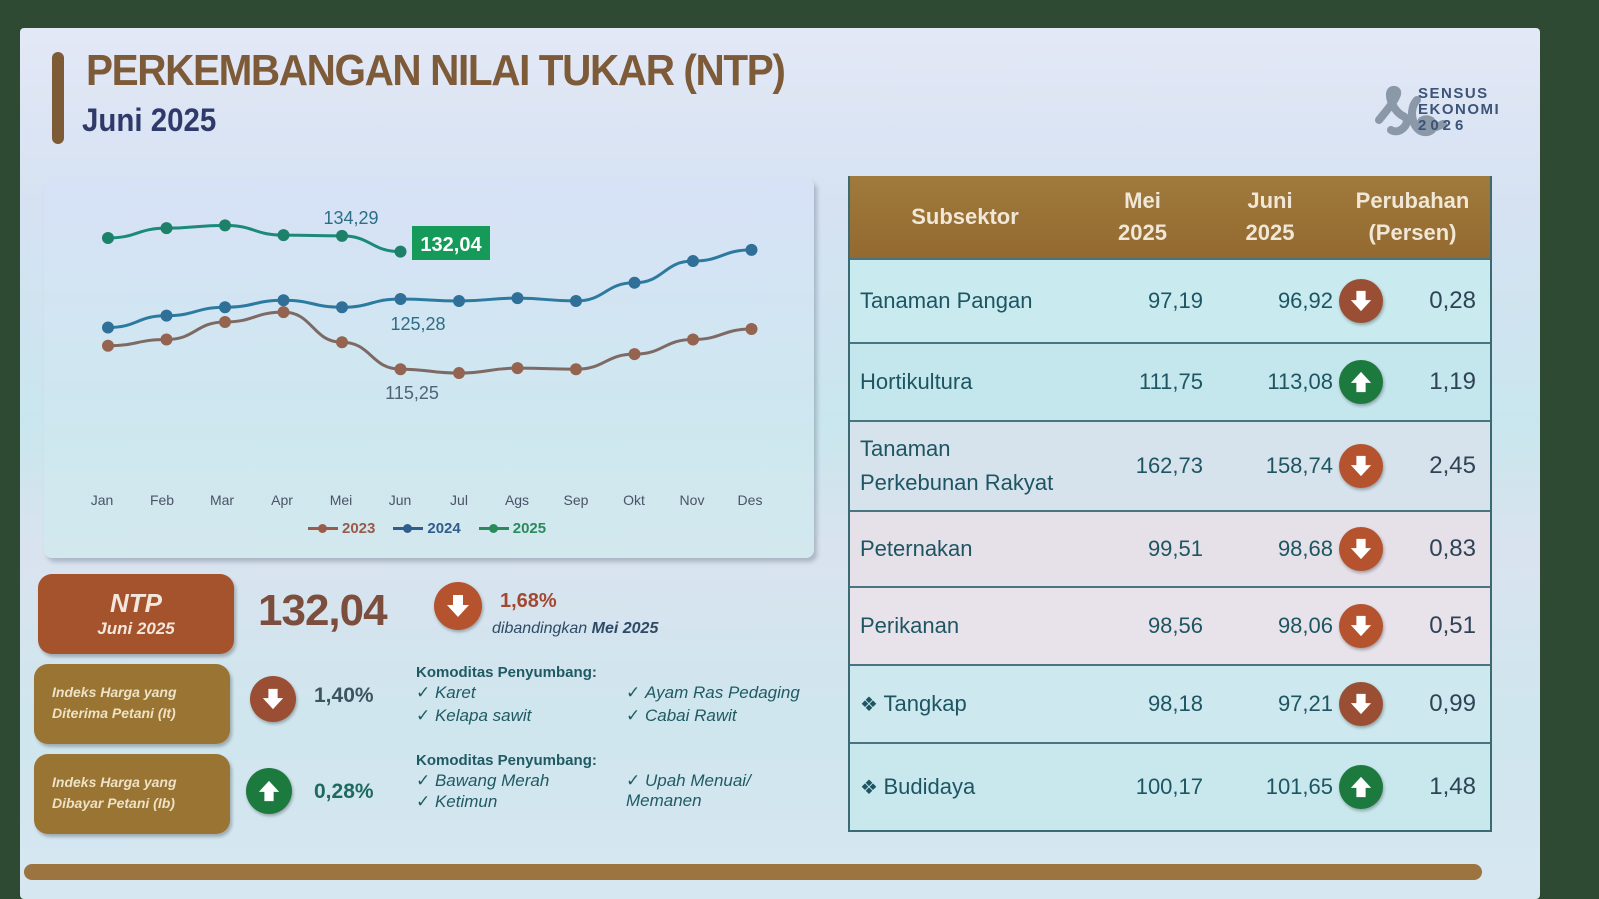 Image resolution: width=1599 pixels, height=899 pixels. I want to click on chart-legend: 2023 2024 2025, so click(427, 528).